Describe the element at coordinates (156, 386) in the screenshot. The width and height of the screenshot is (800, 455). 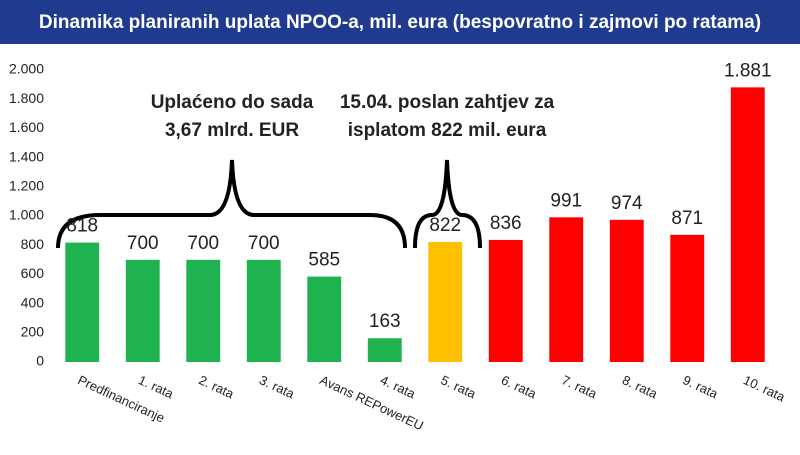
I see `x-tick-label: 1. rata` at that location.